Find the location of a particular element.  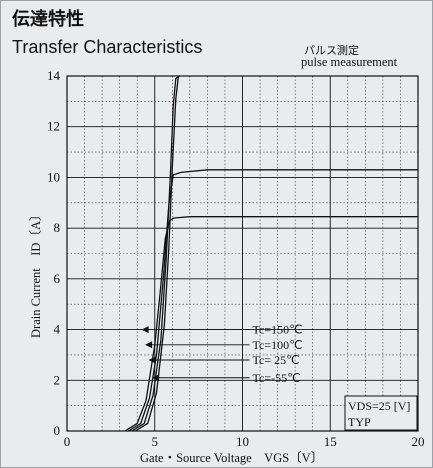

legend-label: Tc=-55℃ is located at coordinates (277, 378).